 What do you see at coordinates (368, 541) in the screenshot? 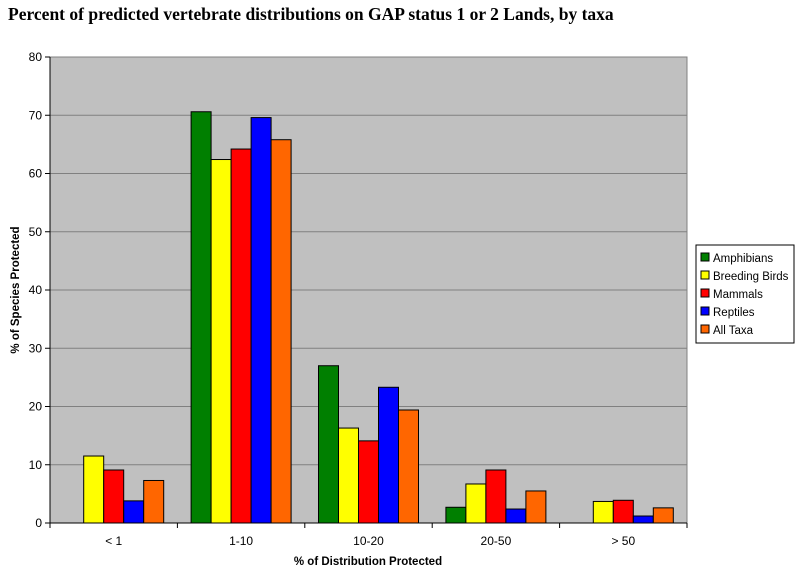
I see `x-tick-label: 10-20` at bounding box center [368, 541].